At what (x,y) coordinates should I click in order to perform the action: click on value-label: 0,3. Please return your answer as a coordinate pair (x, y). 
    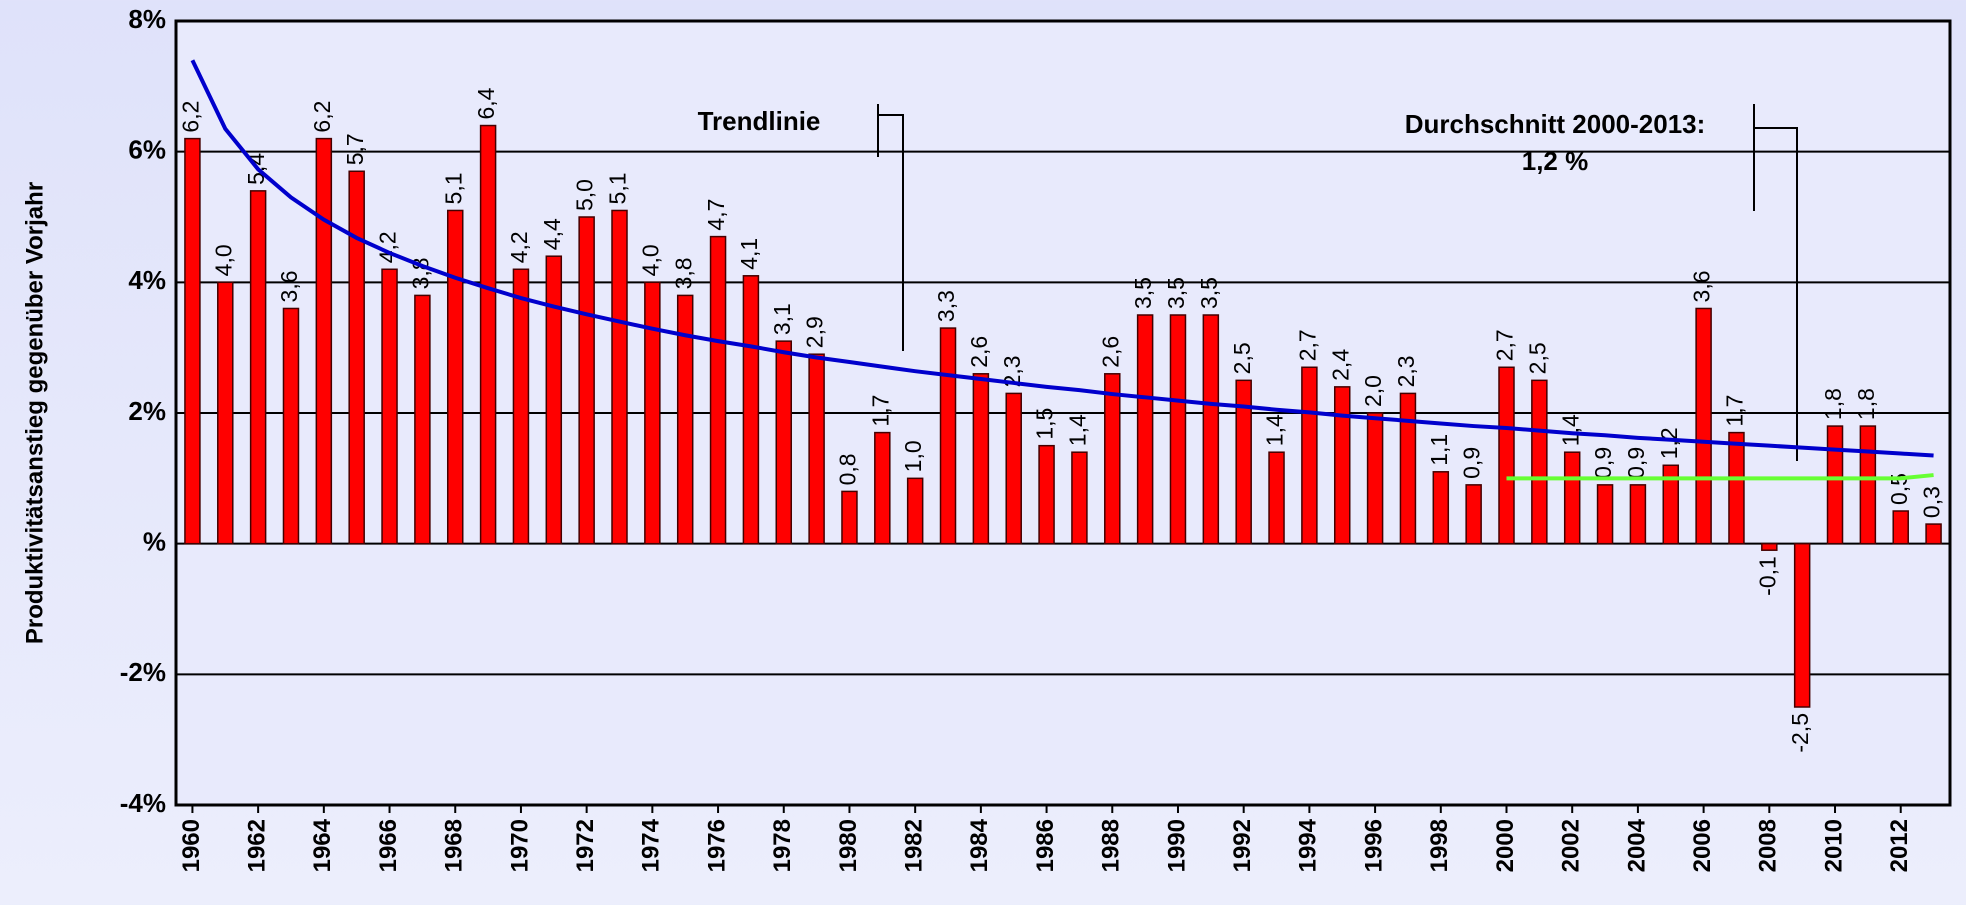
    Looking at the image, I should click on (1932, 502).